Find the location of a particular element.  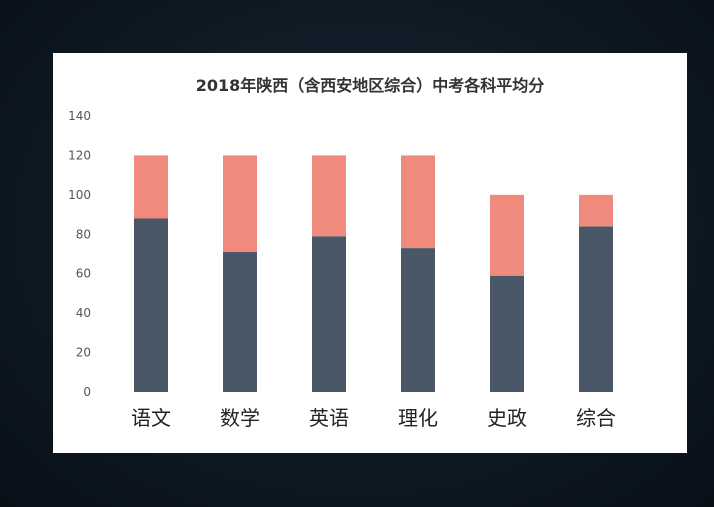

x-tick-label: 英语 is located at coordinates (329, 418).